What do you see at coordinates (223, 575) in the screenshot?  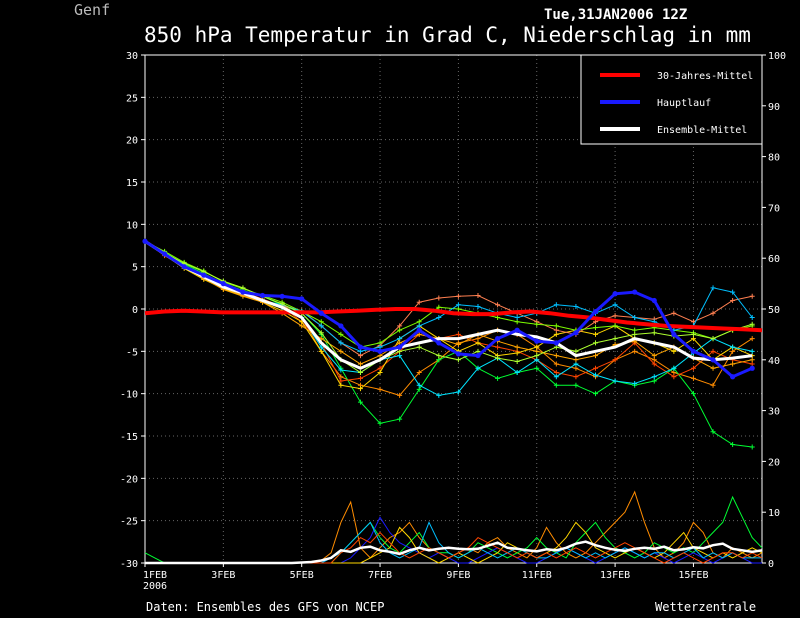 I see `x-tick-label: 3FEB` at bounding box center [223, 575].